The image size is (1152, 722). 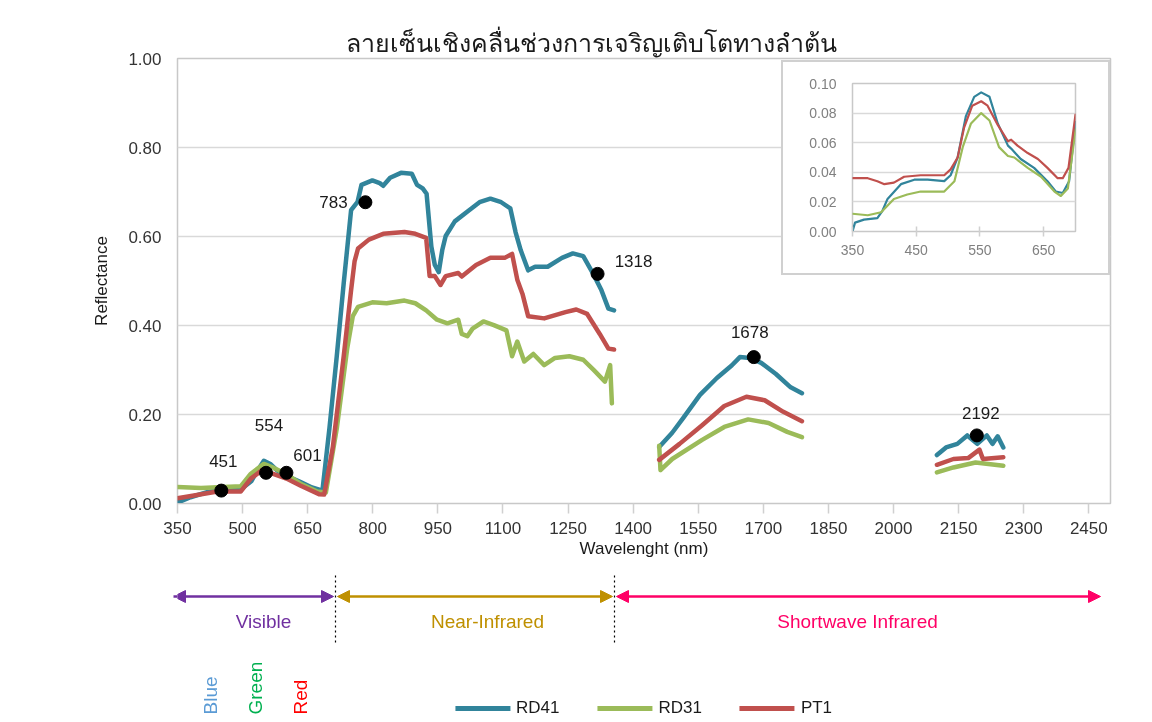 What do you see at coordinates (1088, 528) in the screenshot?
I see `x-tick-label: 2450` at bounding box center [1088, 528].